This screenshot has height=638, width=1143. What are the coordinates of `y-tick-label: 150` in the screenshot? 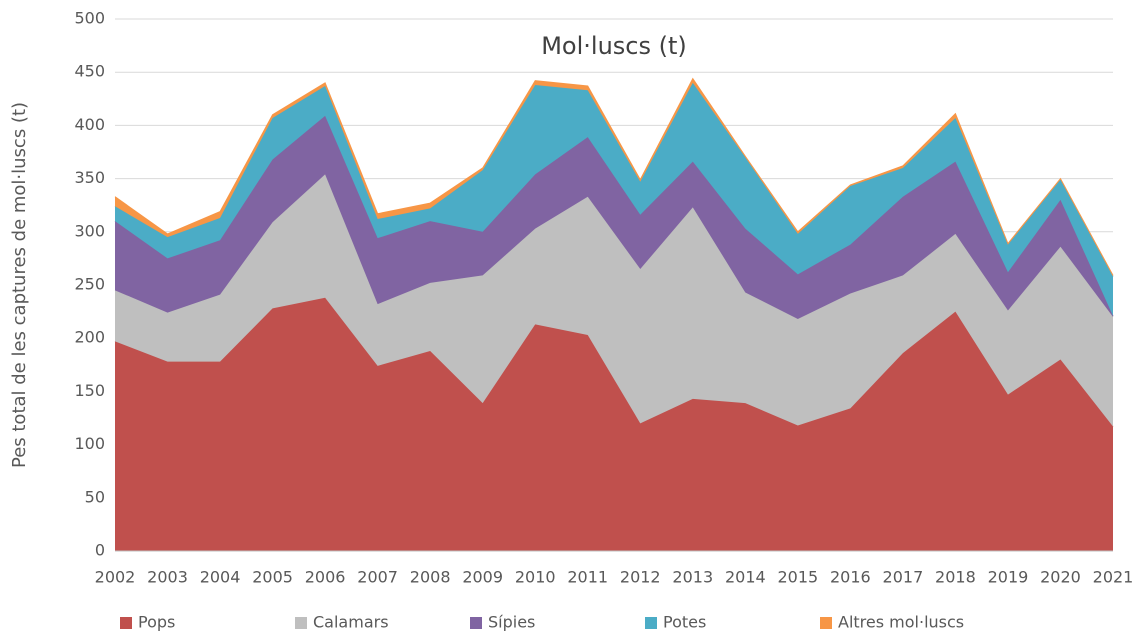 It's located at (89, 390).